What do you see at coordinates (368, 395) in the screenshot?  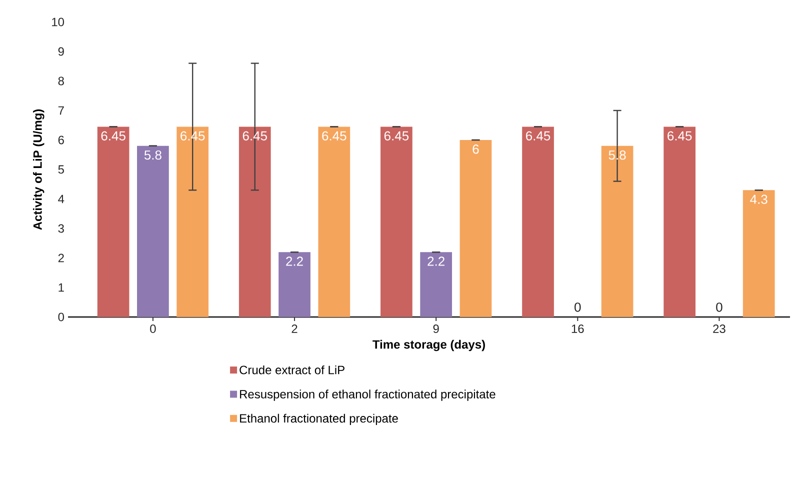 I see `legend-label: Resuspension of ethanol fractionated precipitate` at bounding box center [368, 395].